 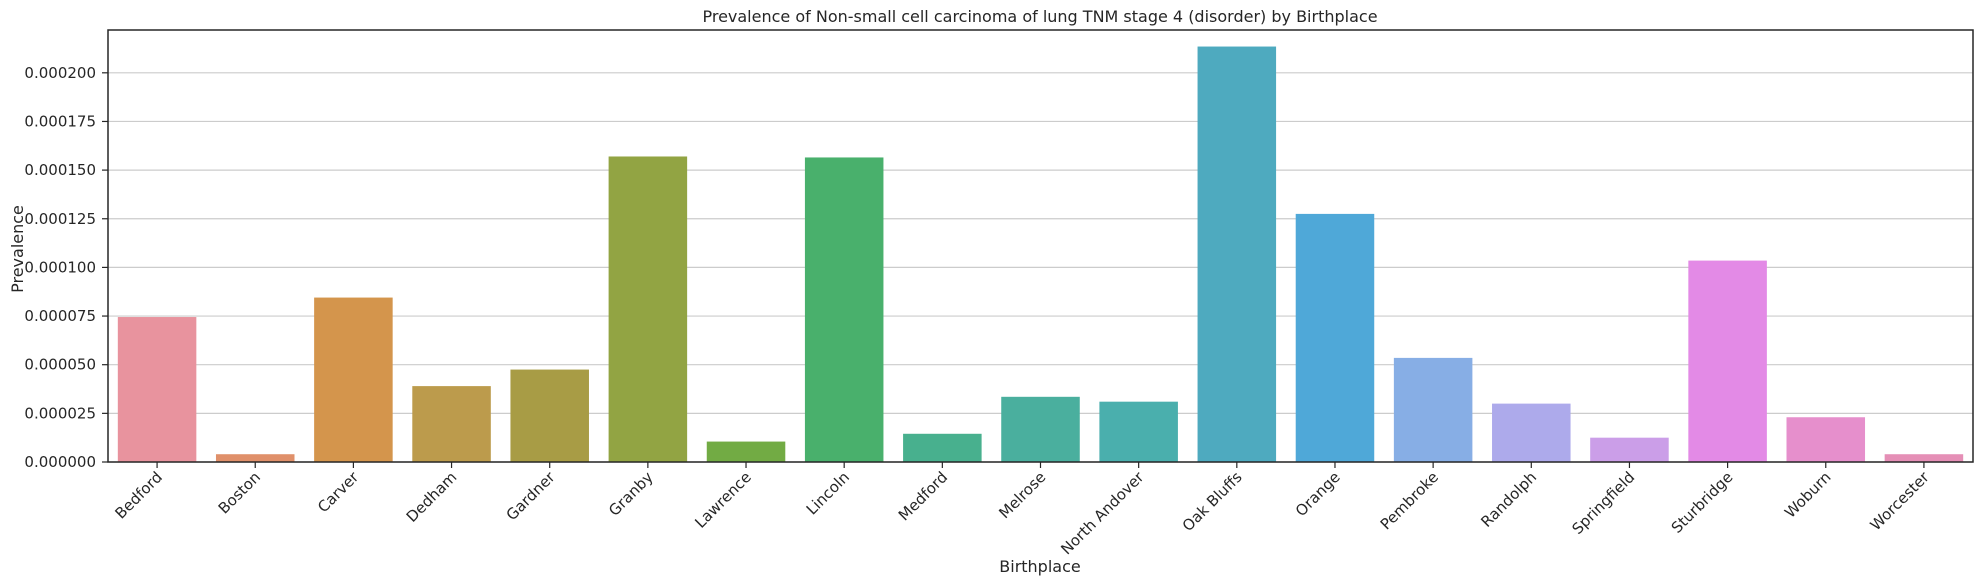 What do you see at coordinates (60, 219) in the screenshot?
I see `y-tick-label: 0.000125` at bounding box center [60, 219].